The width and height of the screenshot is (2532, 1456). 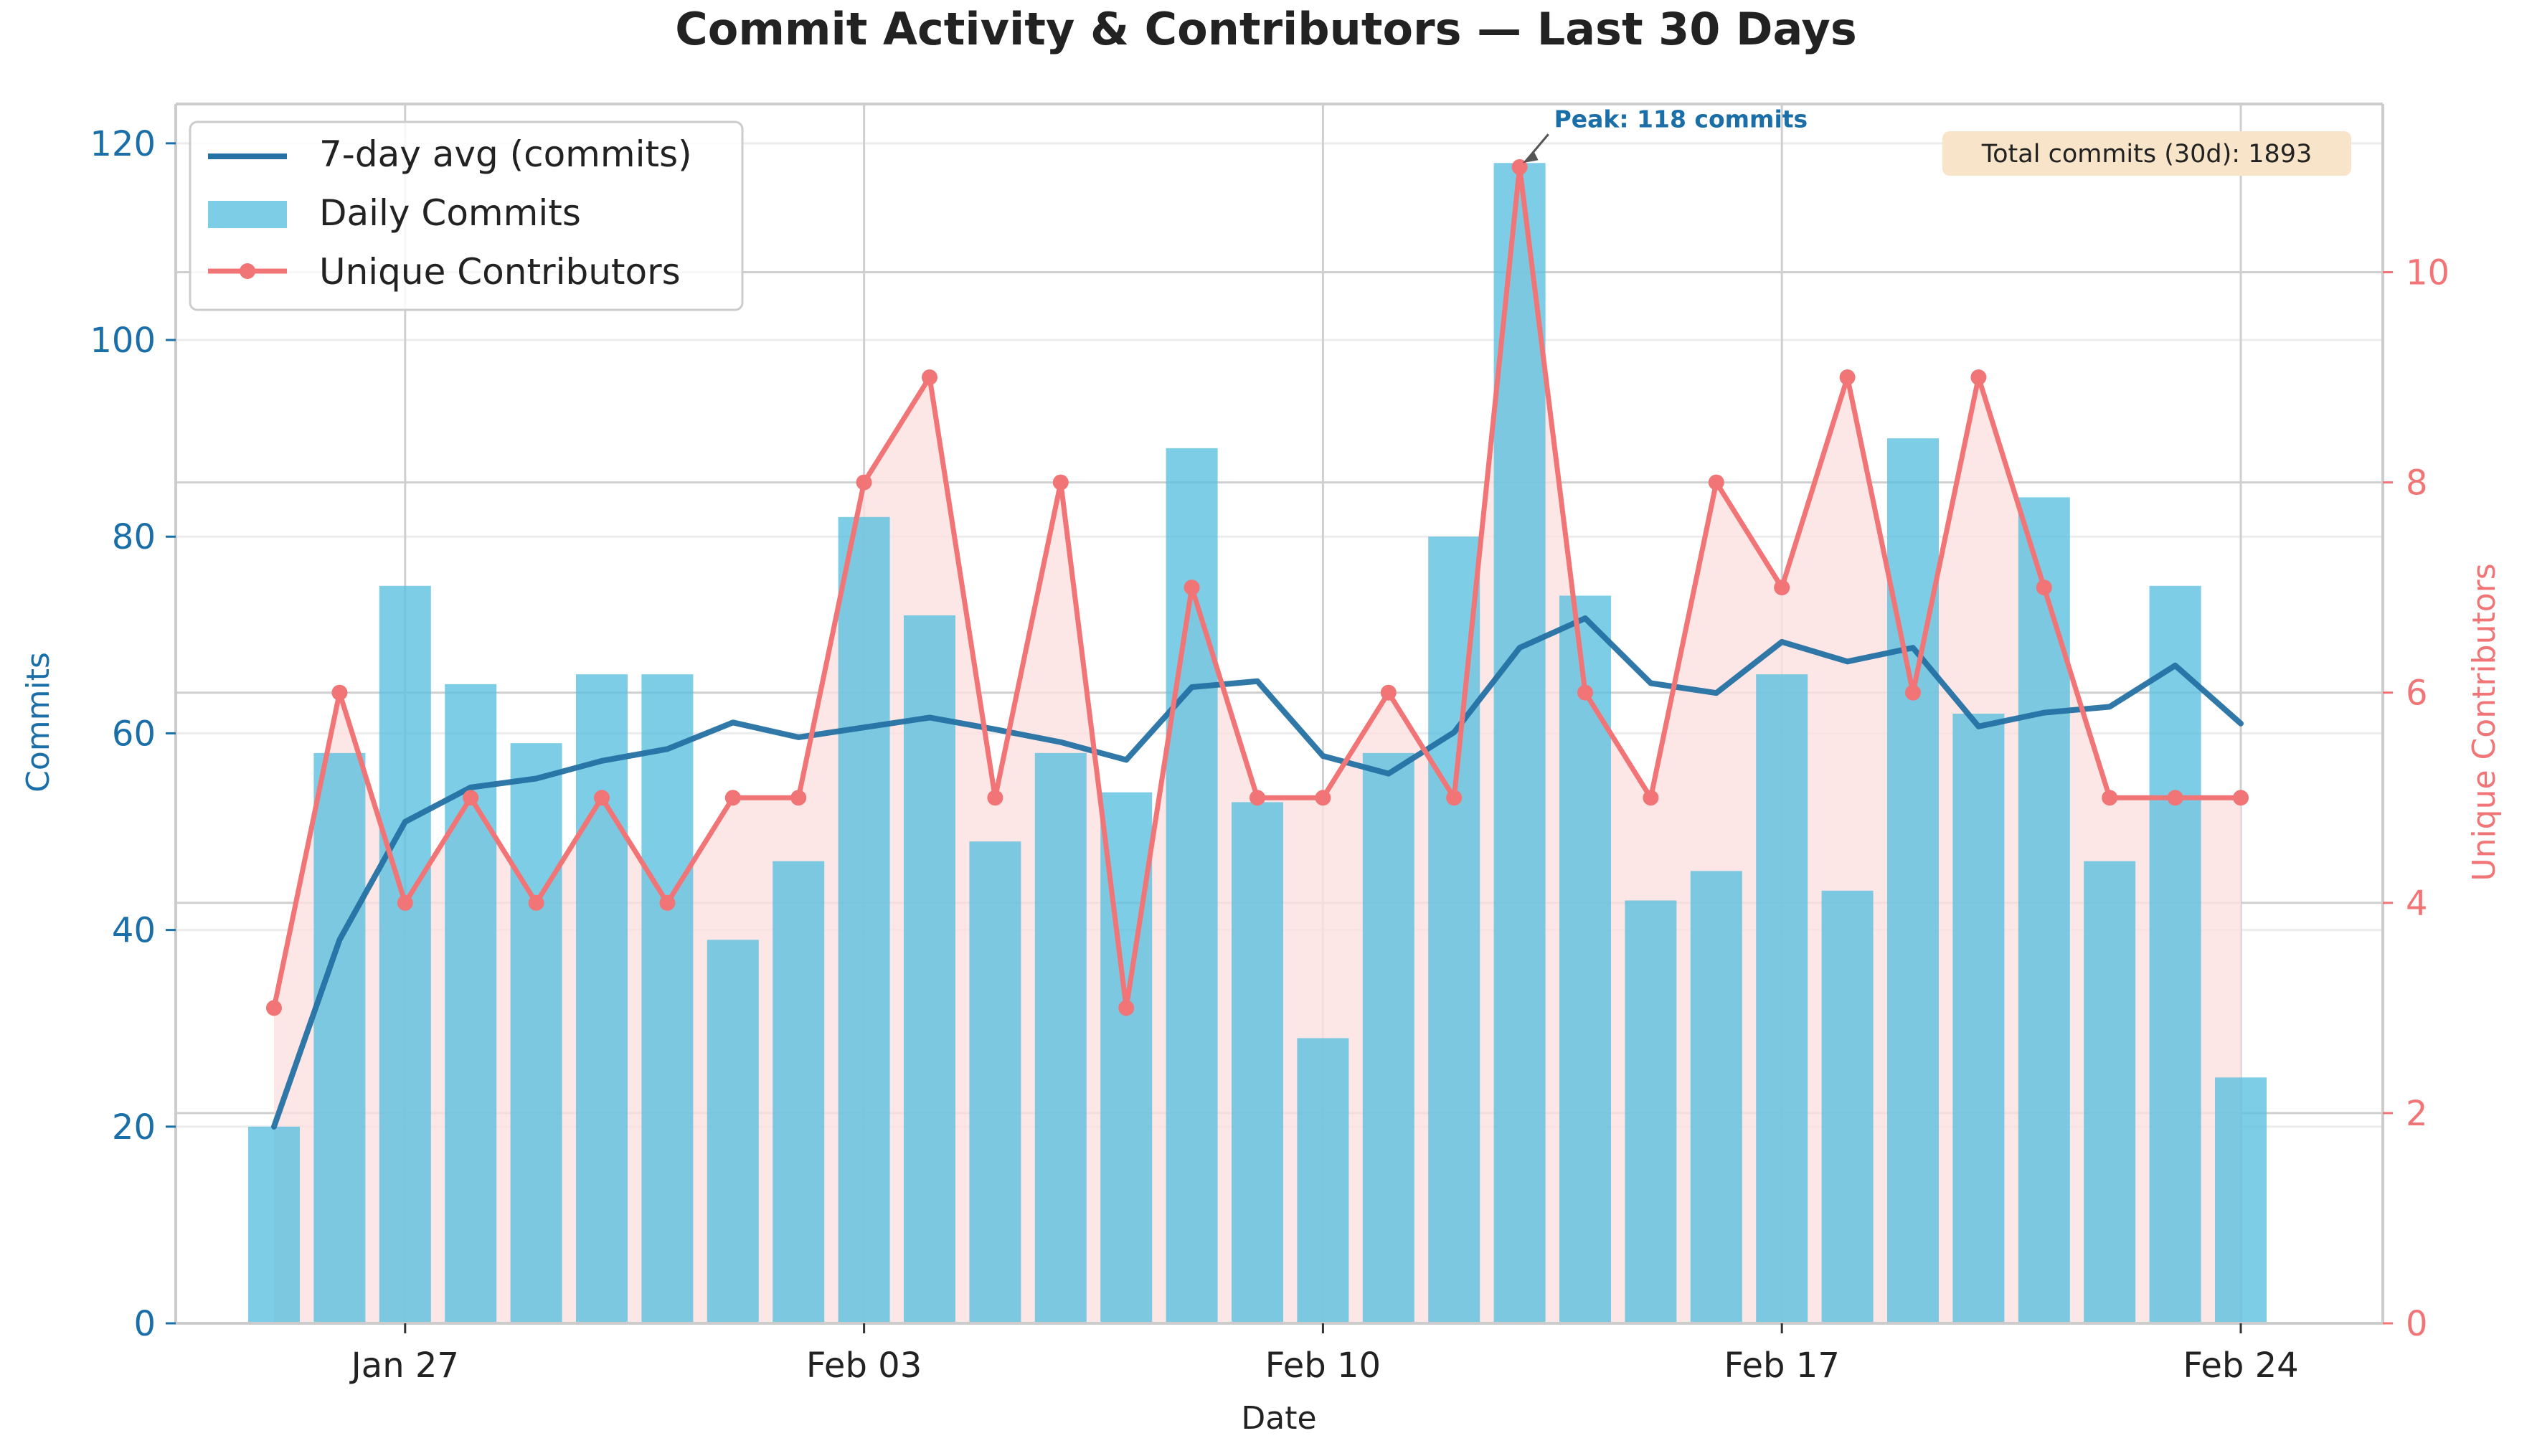 I want to click on y2-tick-label: 2, so click(x=2417, y=1114).